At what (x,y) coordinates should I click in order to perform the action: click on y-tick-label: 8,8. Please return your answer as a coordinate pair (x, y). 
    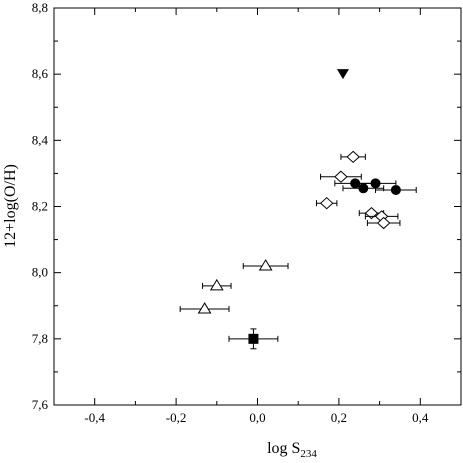
    Looking at the image, I should click on (40, 7).